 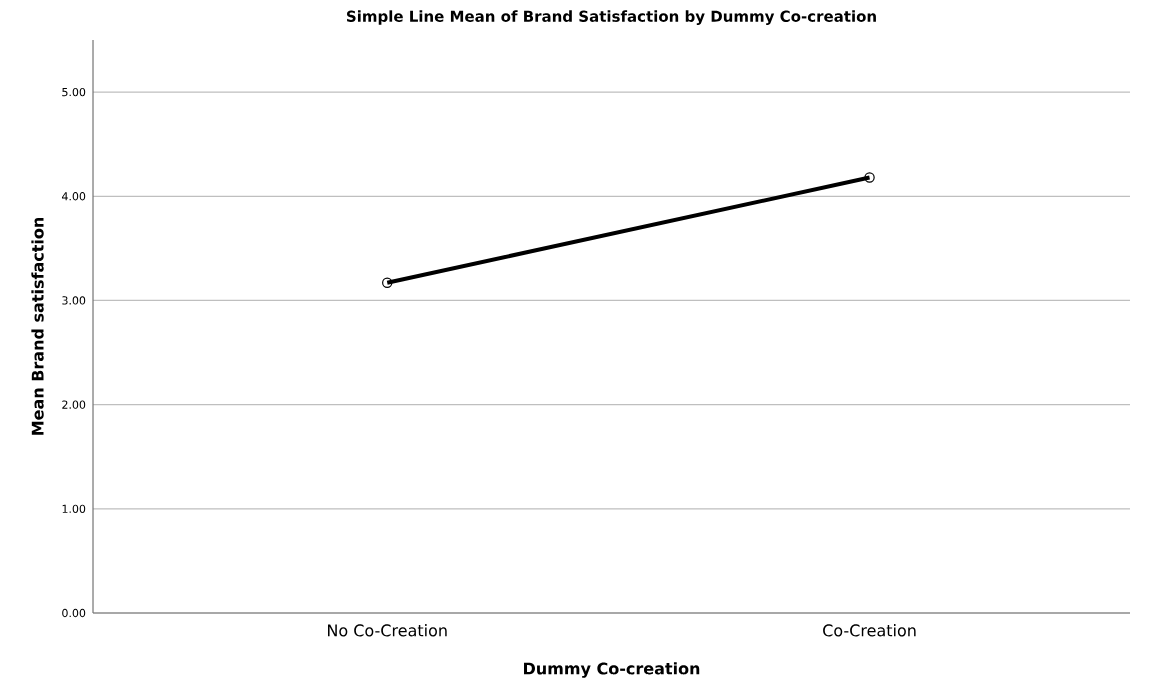 What do you see at coordinates (611, 17) in the screenshot?
I see `chart-title: Simple Line Mean of Brand Satisfaction by Dummy Co-creation` at bounding box center [611, 17].